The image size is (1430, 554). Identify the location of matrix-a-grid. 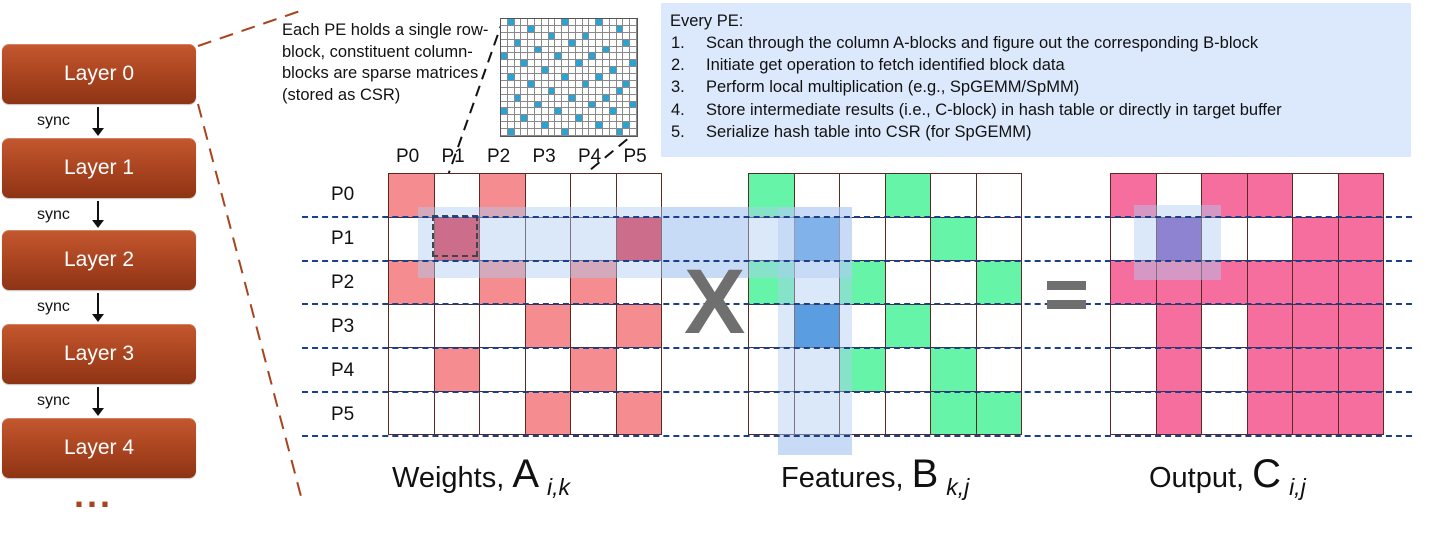
(525, 304).